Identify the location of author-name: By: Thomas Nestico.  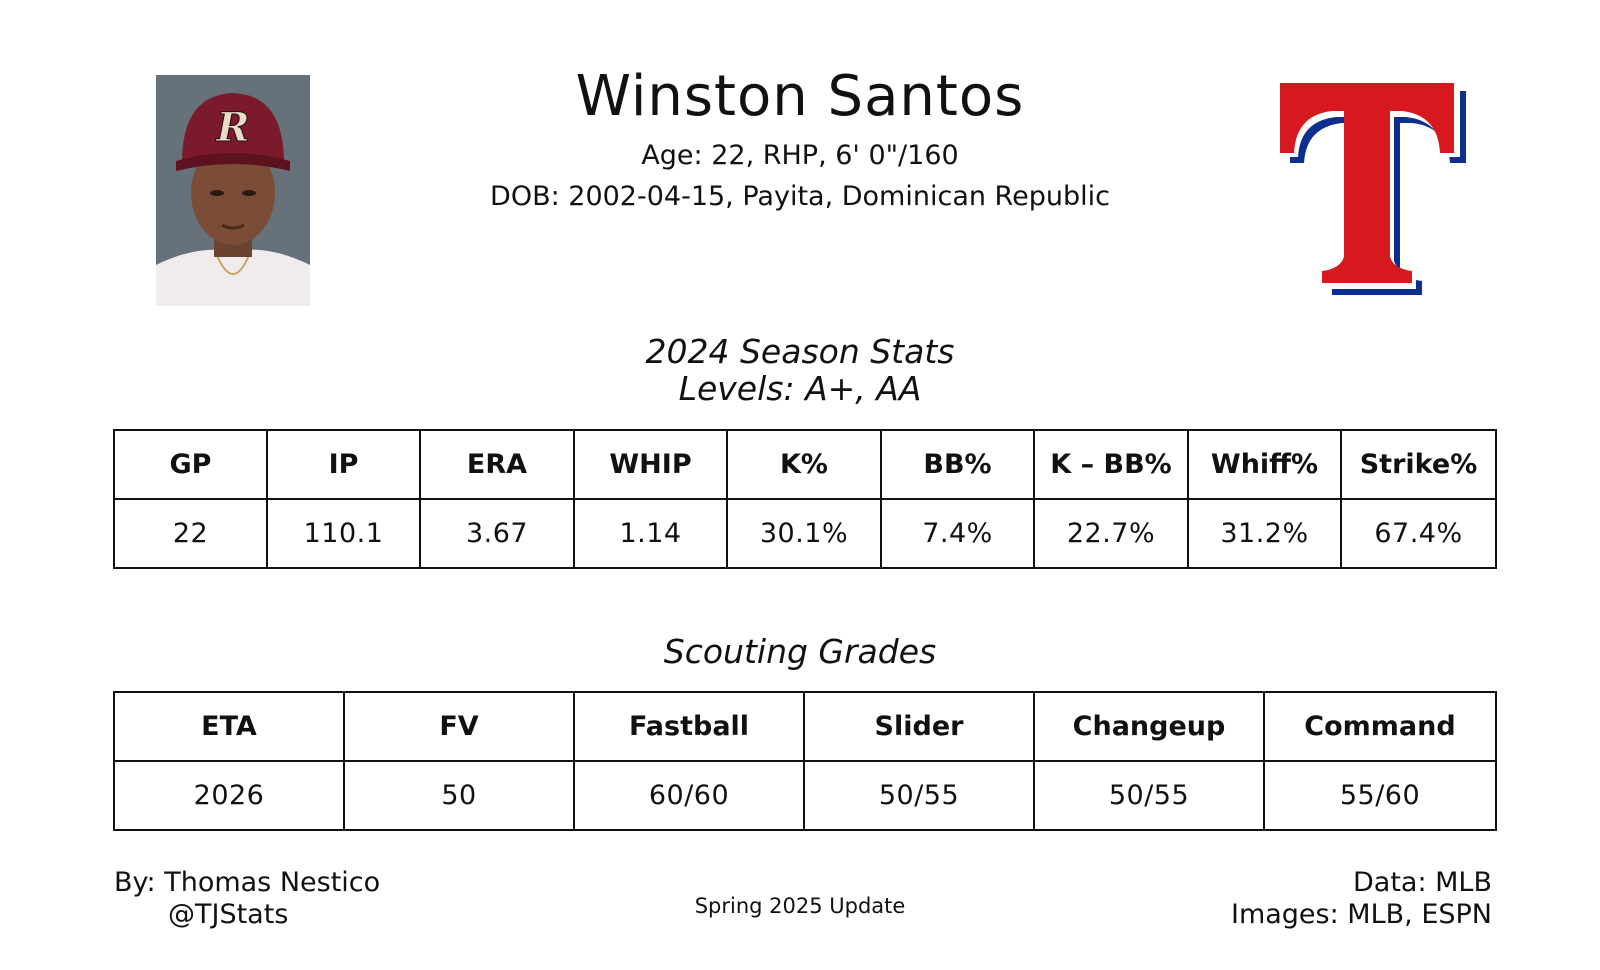
(247, 882).